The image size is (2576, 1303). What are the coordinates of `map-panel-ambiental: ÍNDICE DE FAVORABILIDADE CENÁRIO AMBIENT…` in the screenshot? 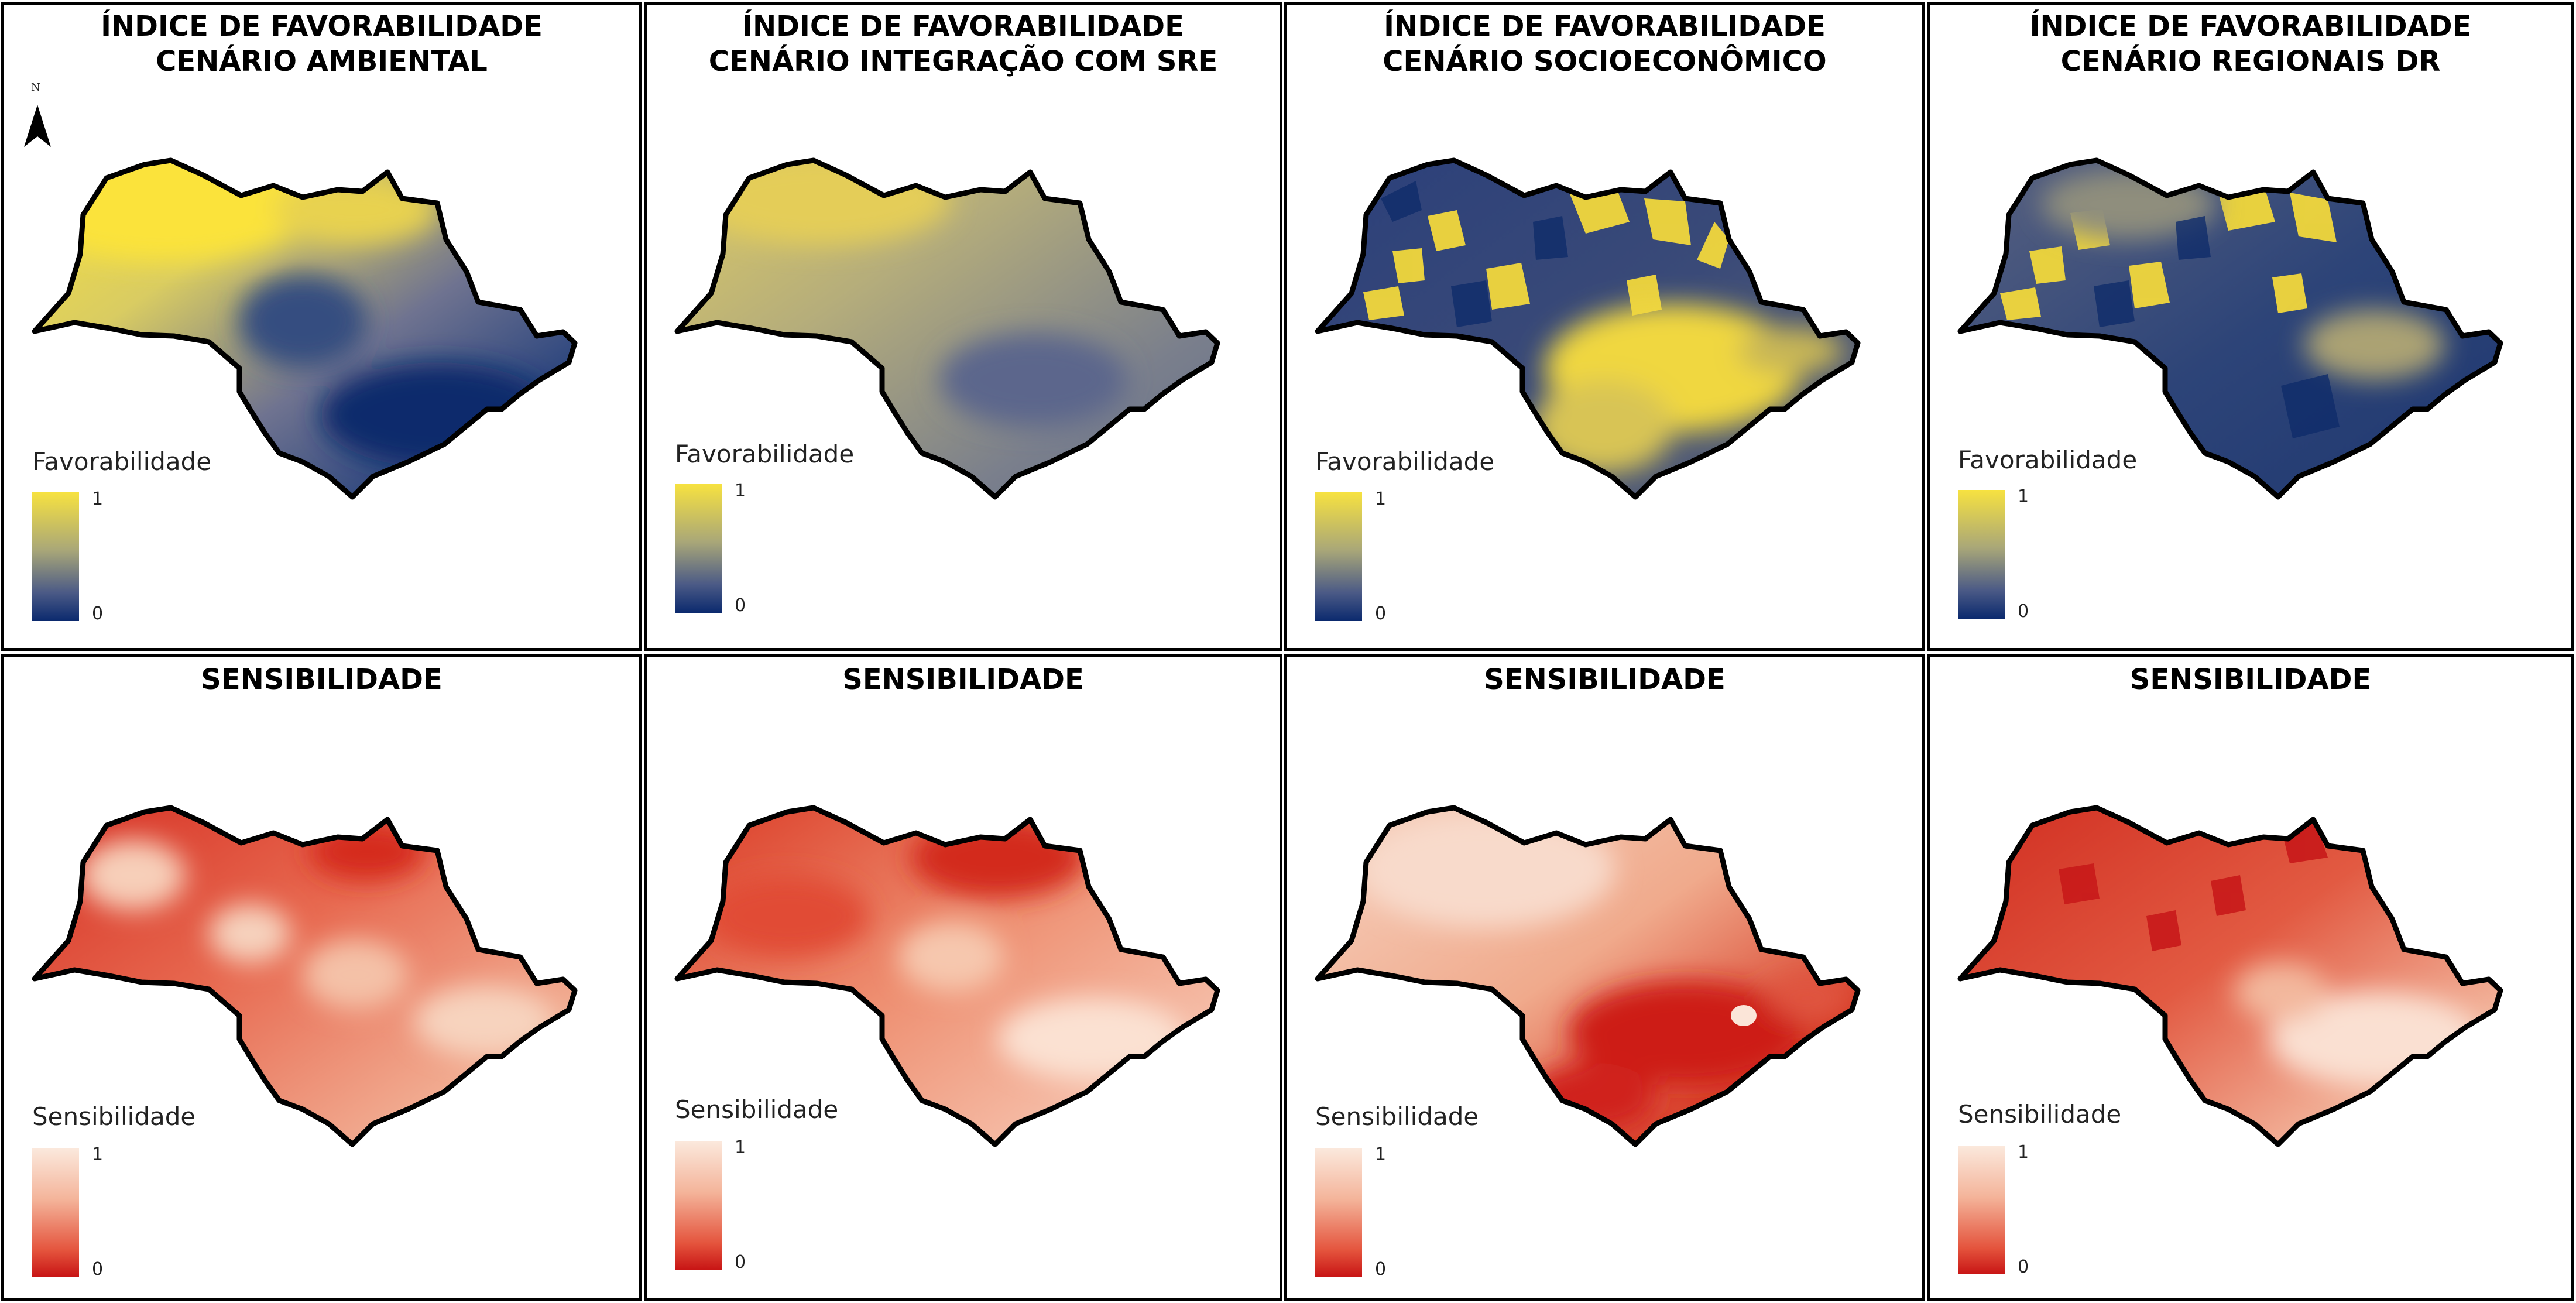 It's located at (322, 326).